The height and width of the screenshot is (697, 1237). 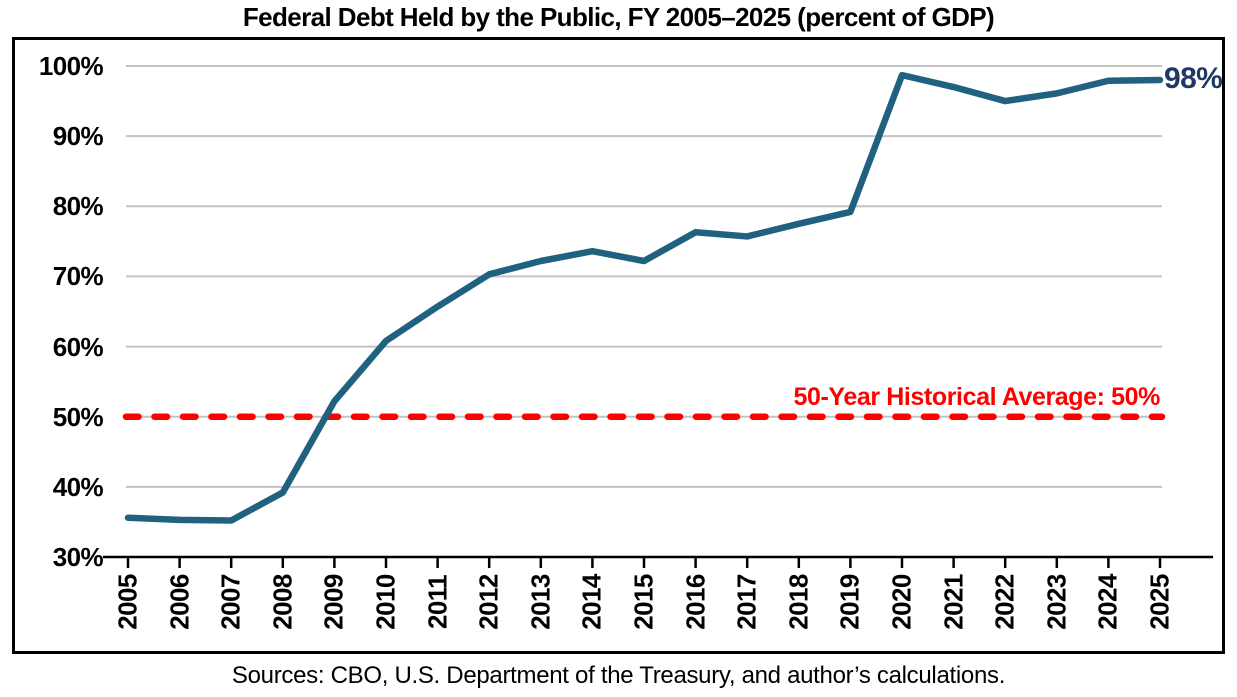 I want to click on end-value-label: 98%, so click(x=1193, y=79).